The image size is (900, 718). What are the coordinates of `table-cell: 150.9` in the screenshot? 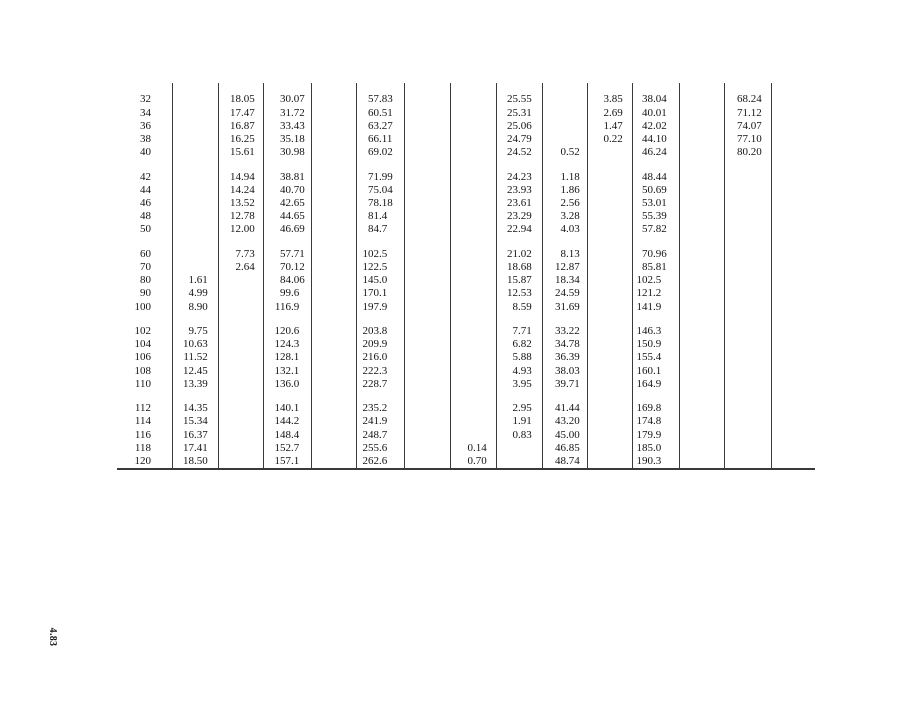 It's located at (651, 344).